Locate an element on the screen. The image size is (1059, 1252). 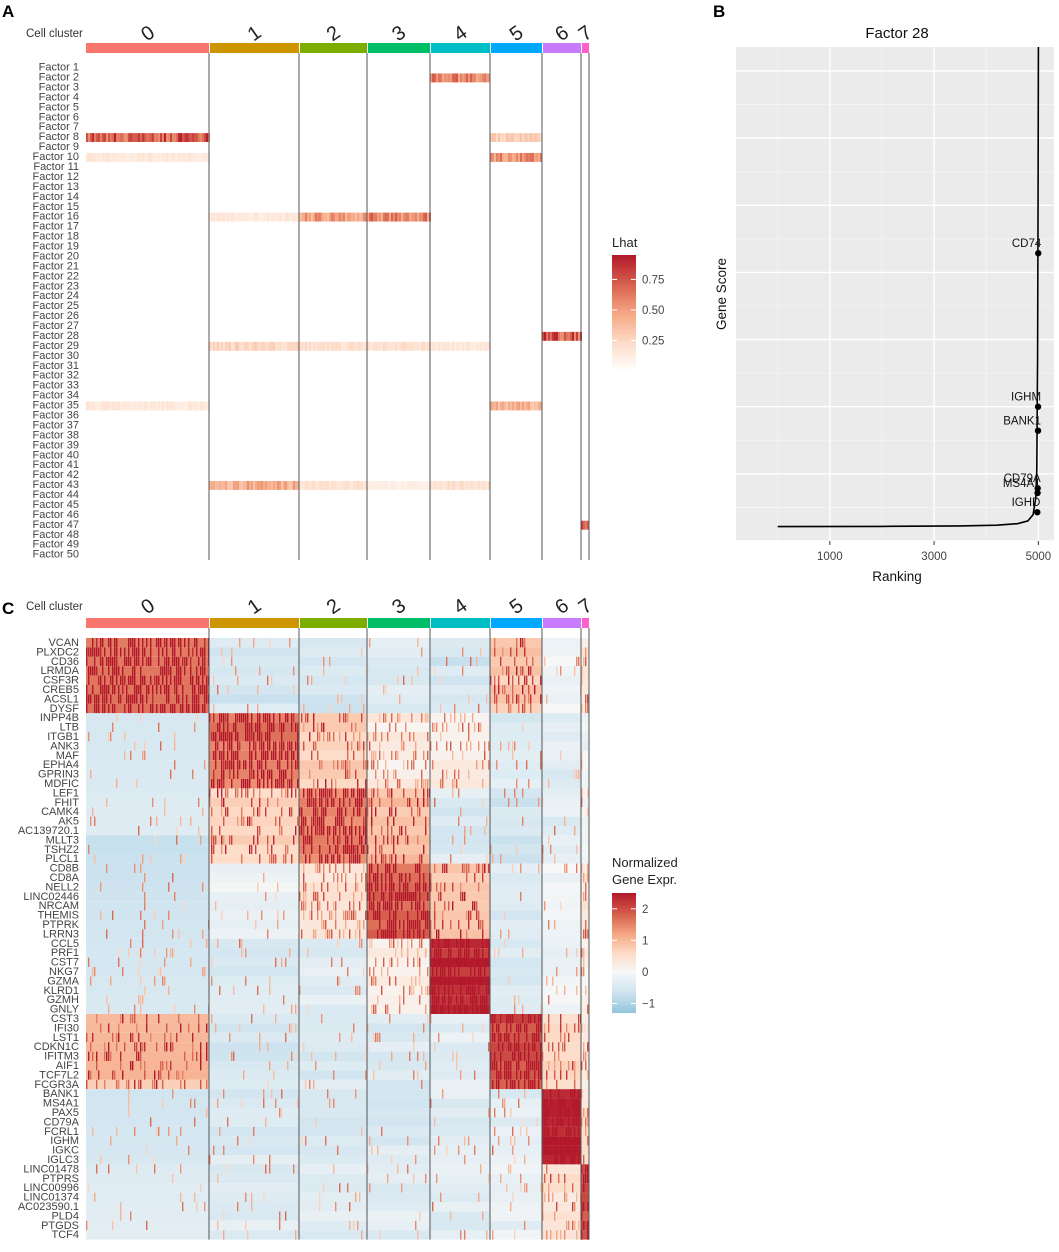
panel-b-title: Factor 28 is located at coordinates (896, 33).